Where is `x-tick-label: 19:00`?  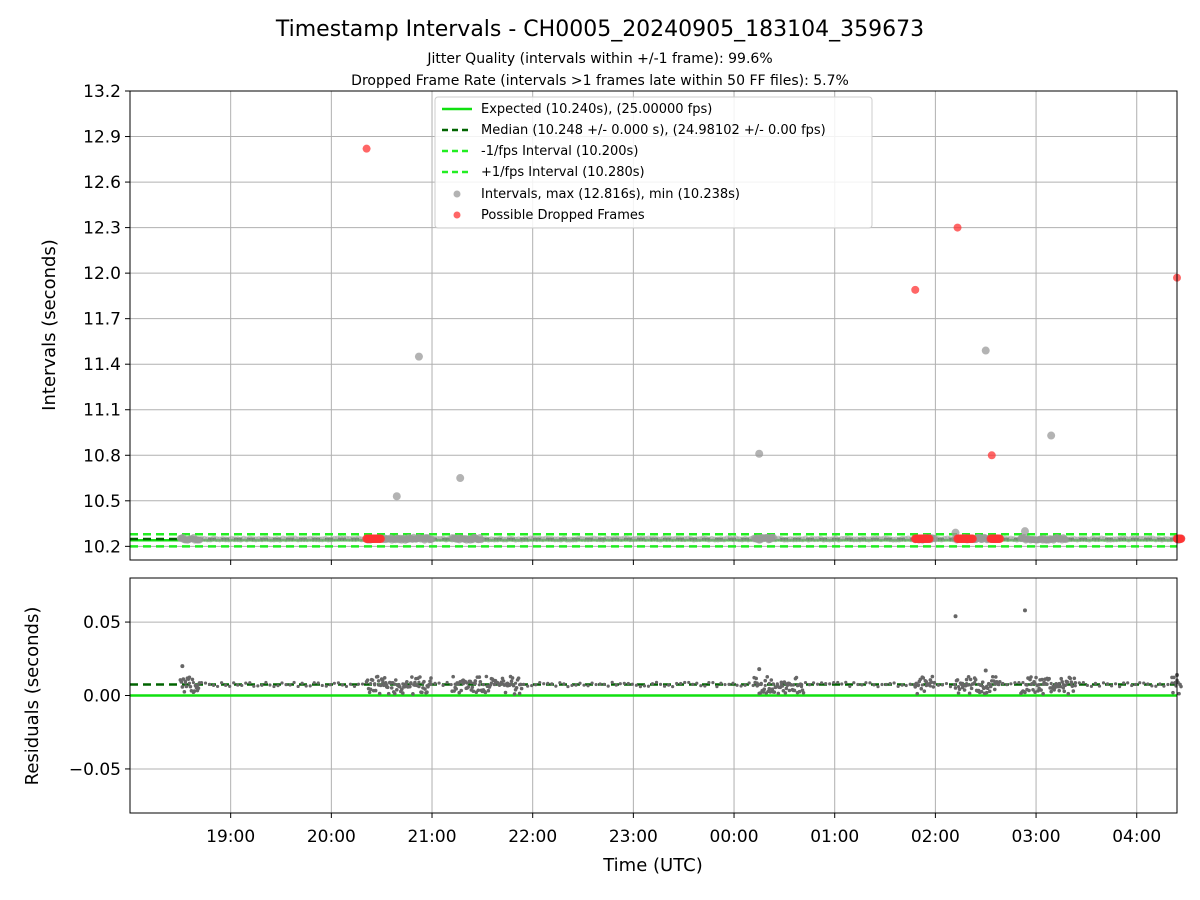 x-tick-label: 19:00 is located at coordinates (230, 837).